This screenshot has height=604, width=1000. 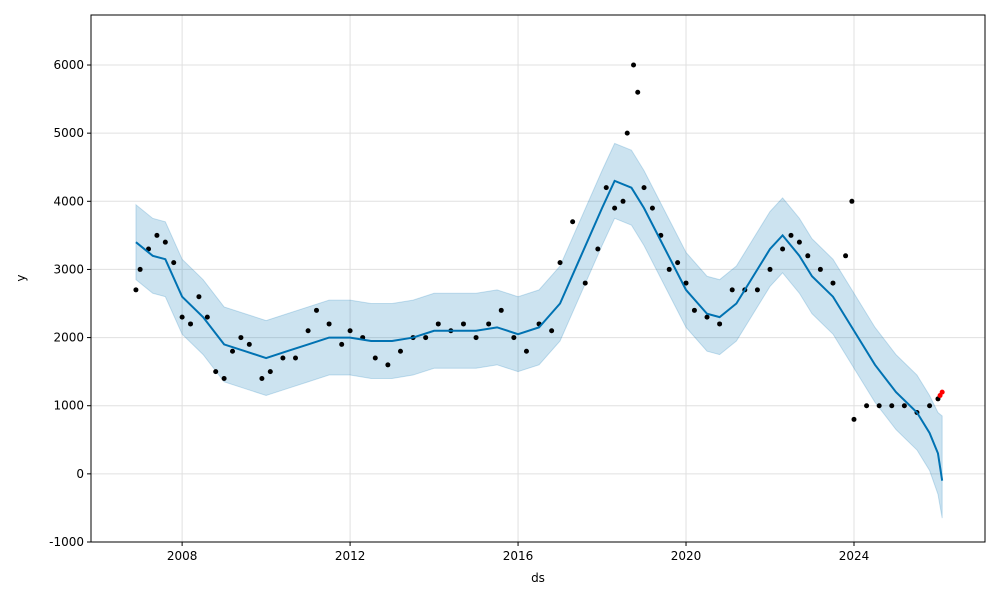 I want to click on x-axis-label: ds, so click(x=538, y=578).